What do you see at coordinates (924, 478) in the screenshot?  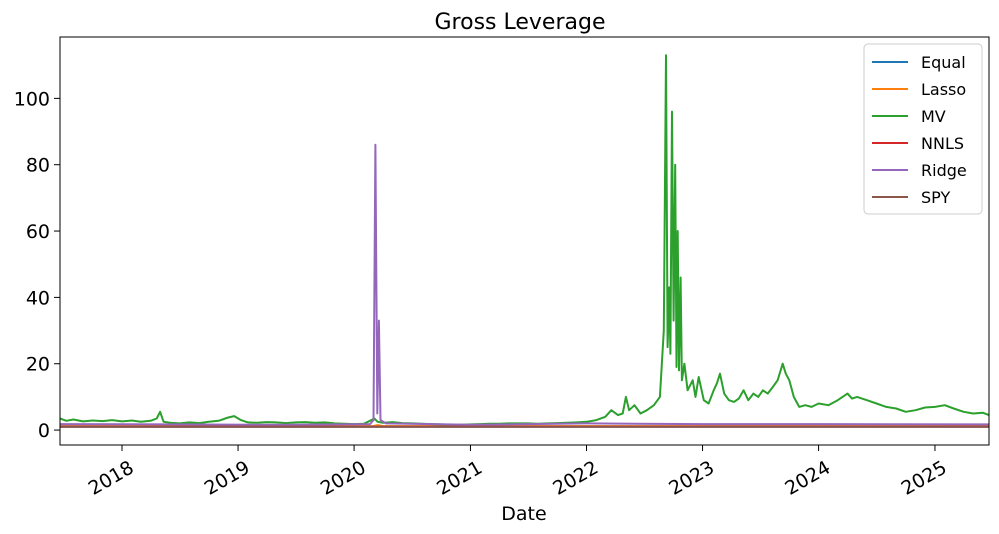 I see `x-tick-label-2025: 2025` at bounding box center [924, 478].